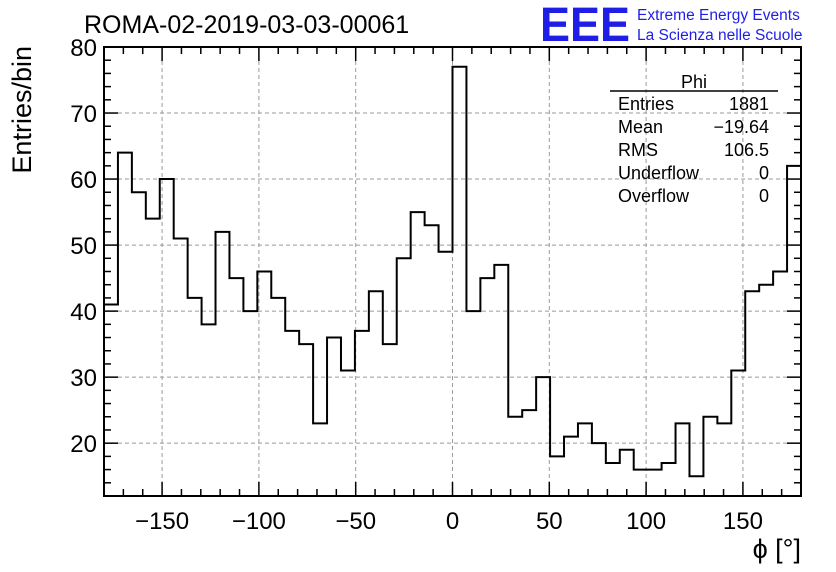 Image resolution: width=836 pixels, height=572 pixels. I want to click on x-tick-label: 0, so click(452, 521).